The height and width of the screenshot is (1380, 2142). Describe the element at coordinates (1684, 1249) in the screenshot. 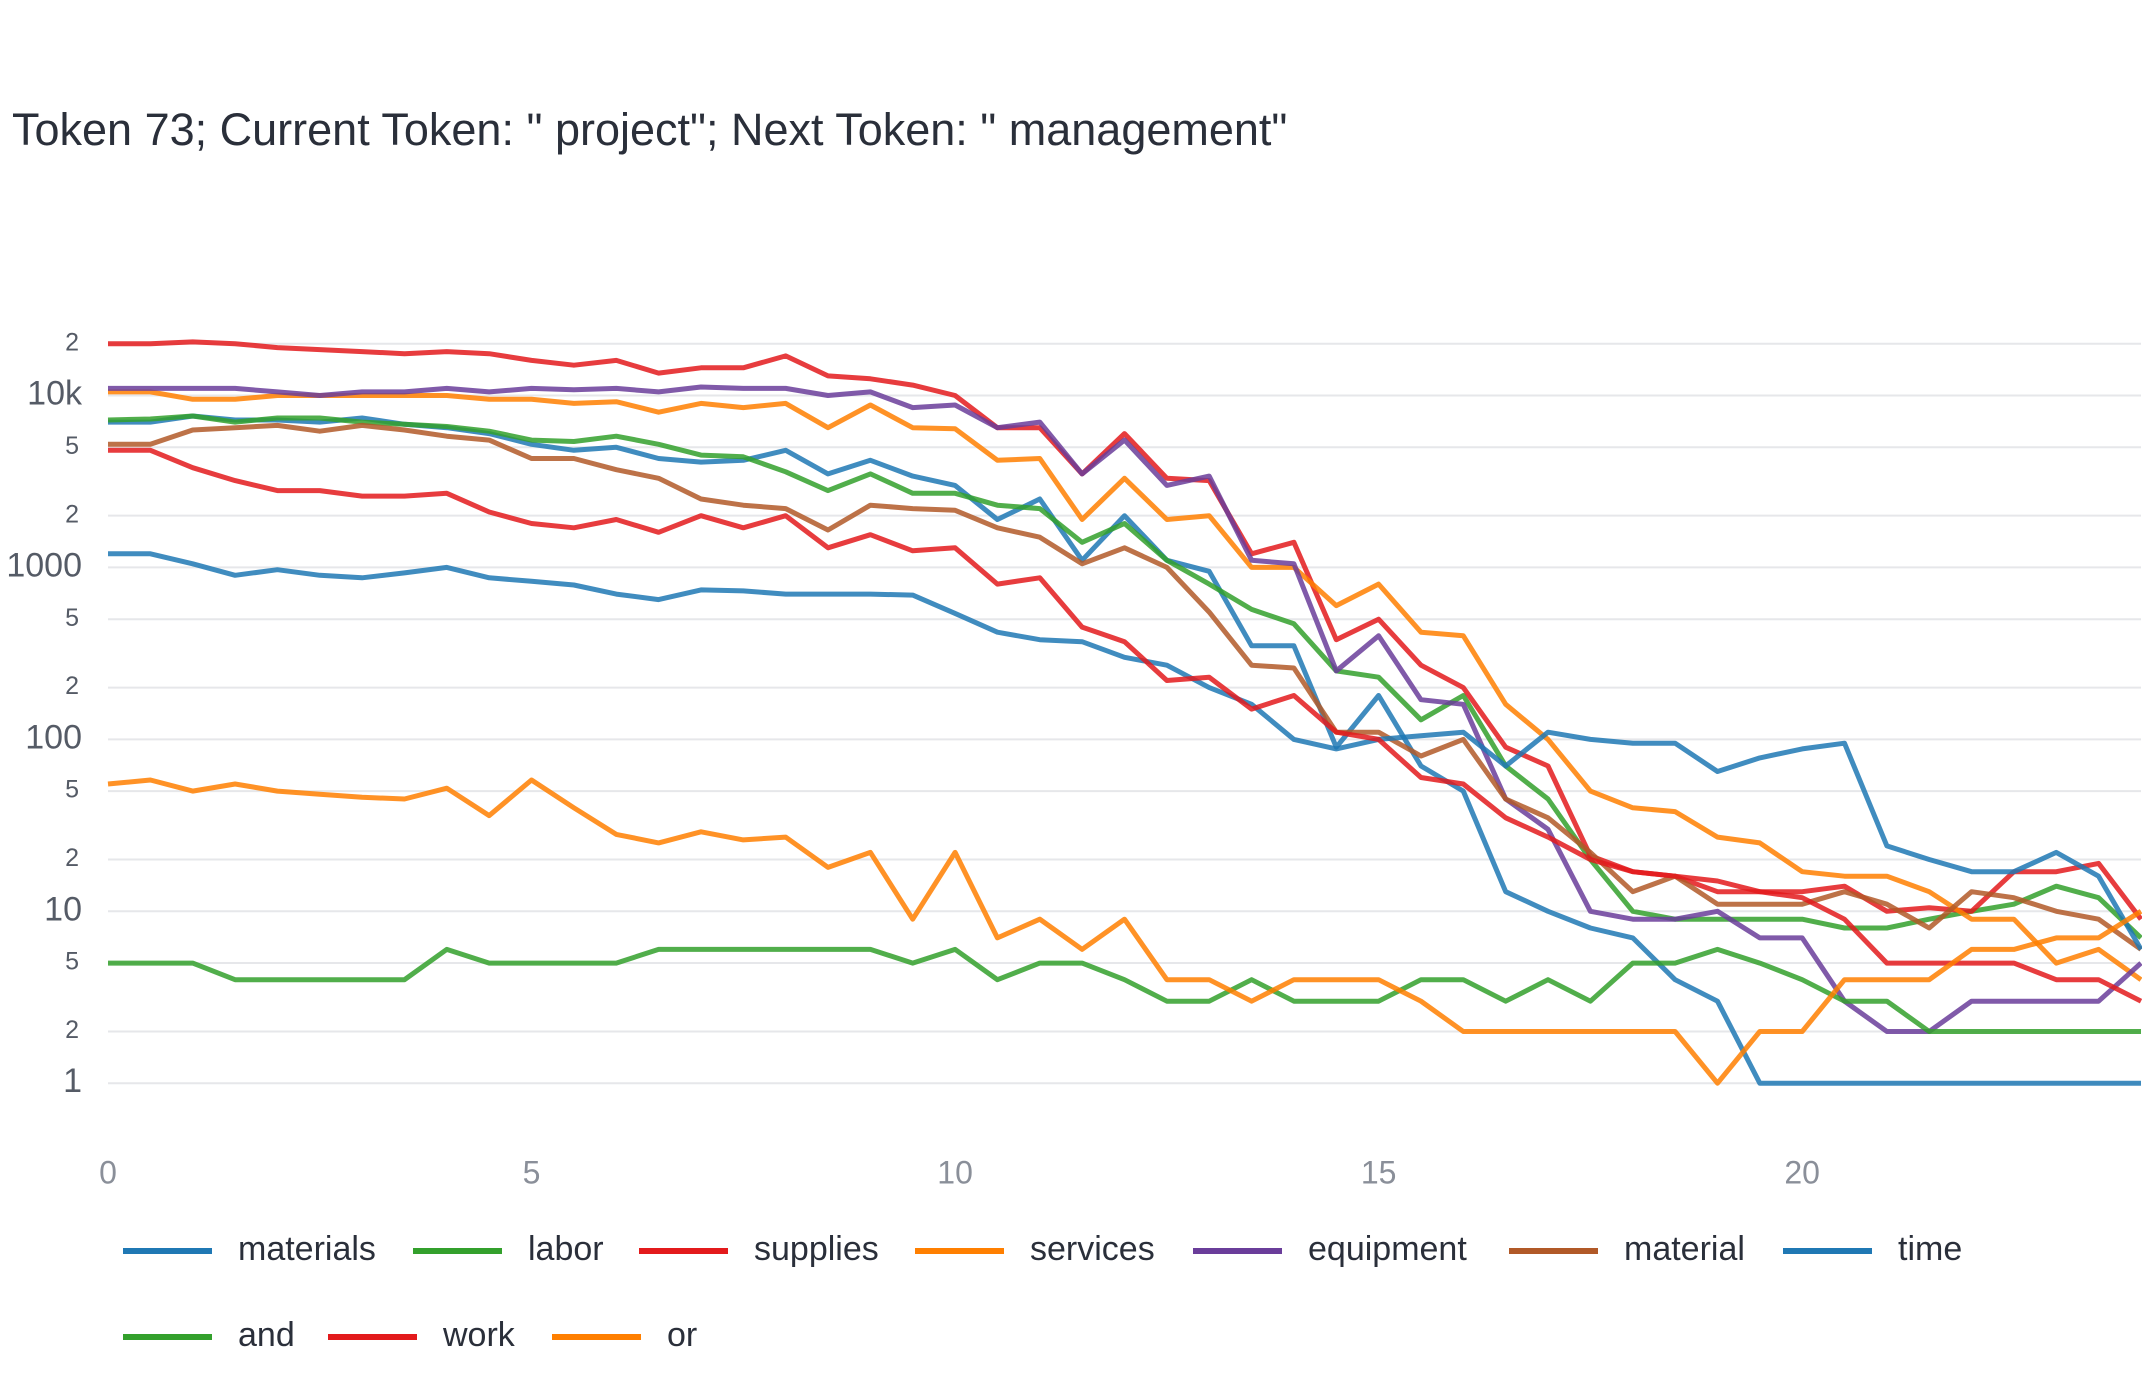

I see `legend-label: material` at that location.